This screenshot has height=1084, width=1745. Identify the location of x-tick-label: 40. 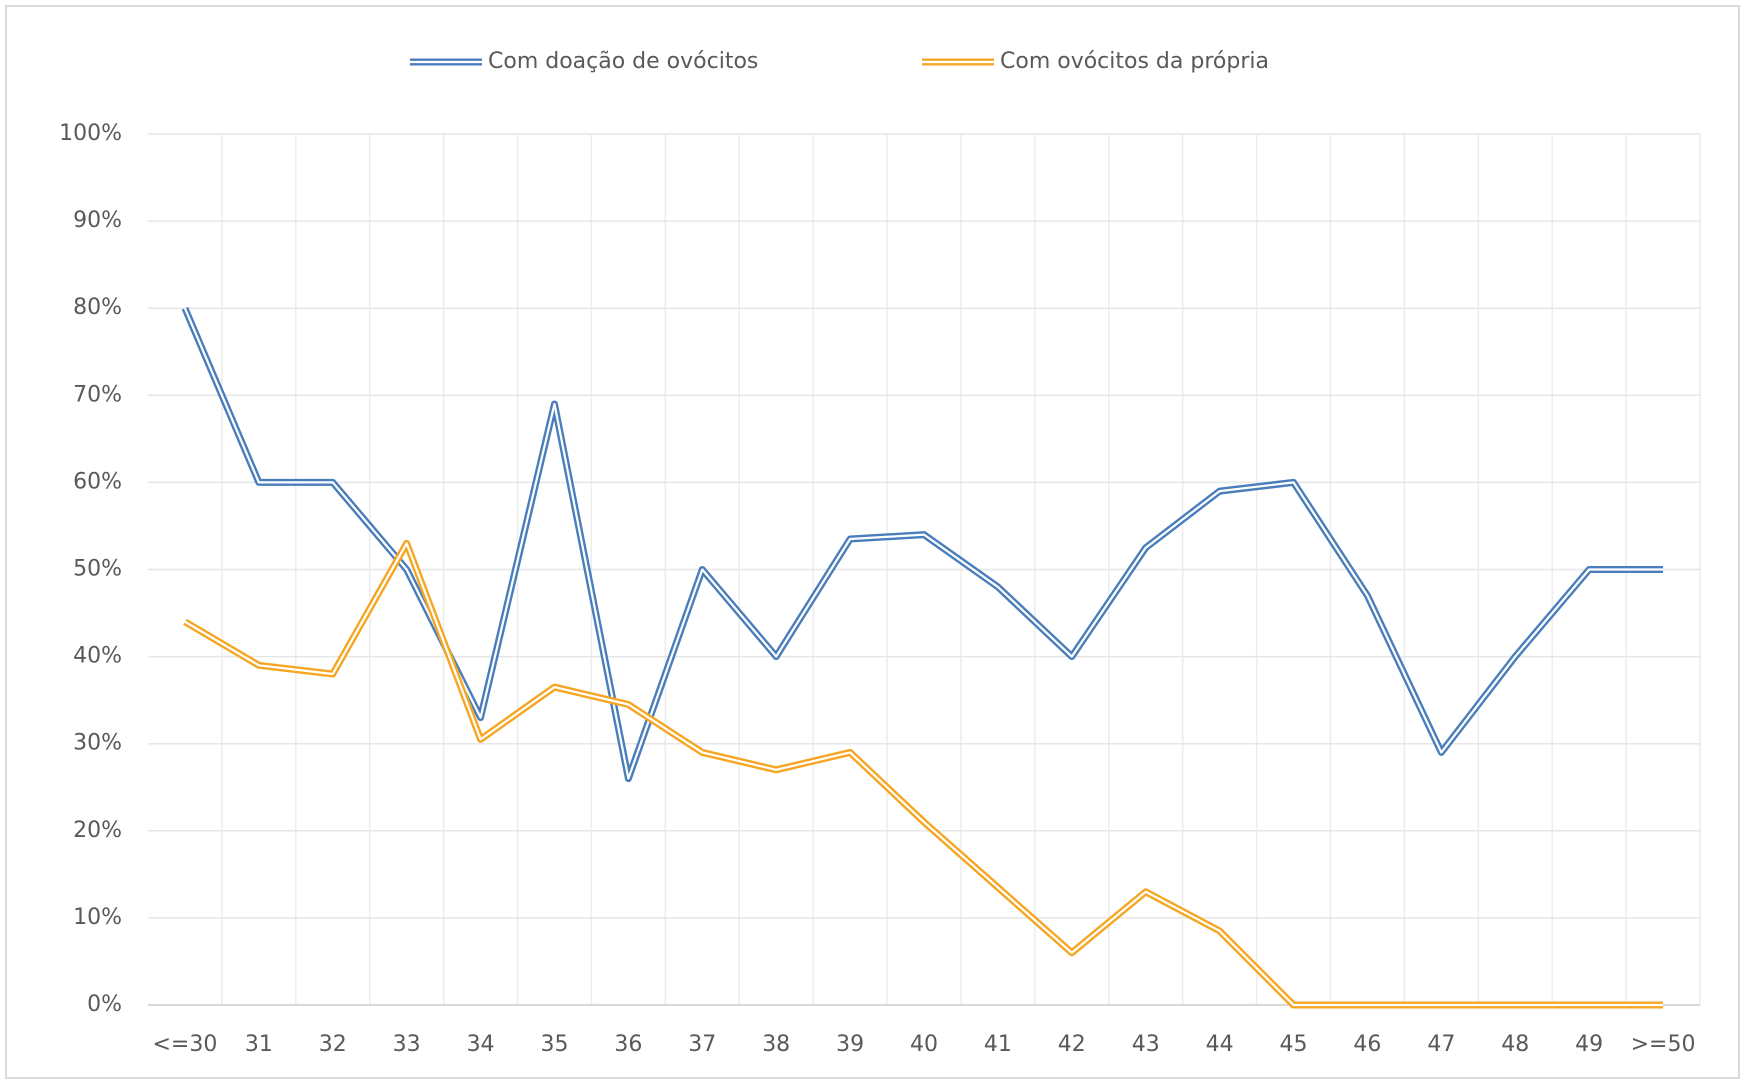
(924, 1044).